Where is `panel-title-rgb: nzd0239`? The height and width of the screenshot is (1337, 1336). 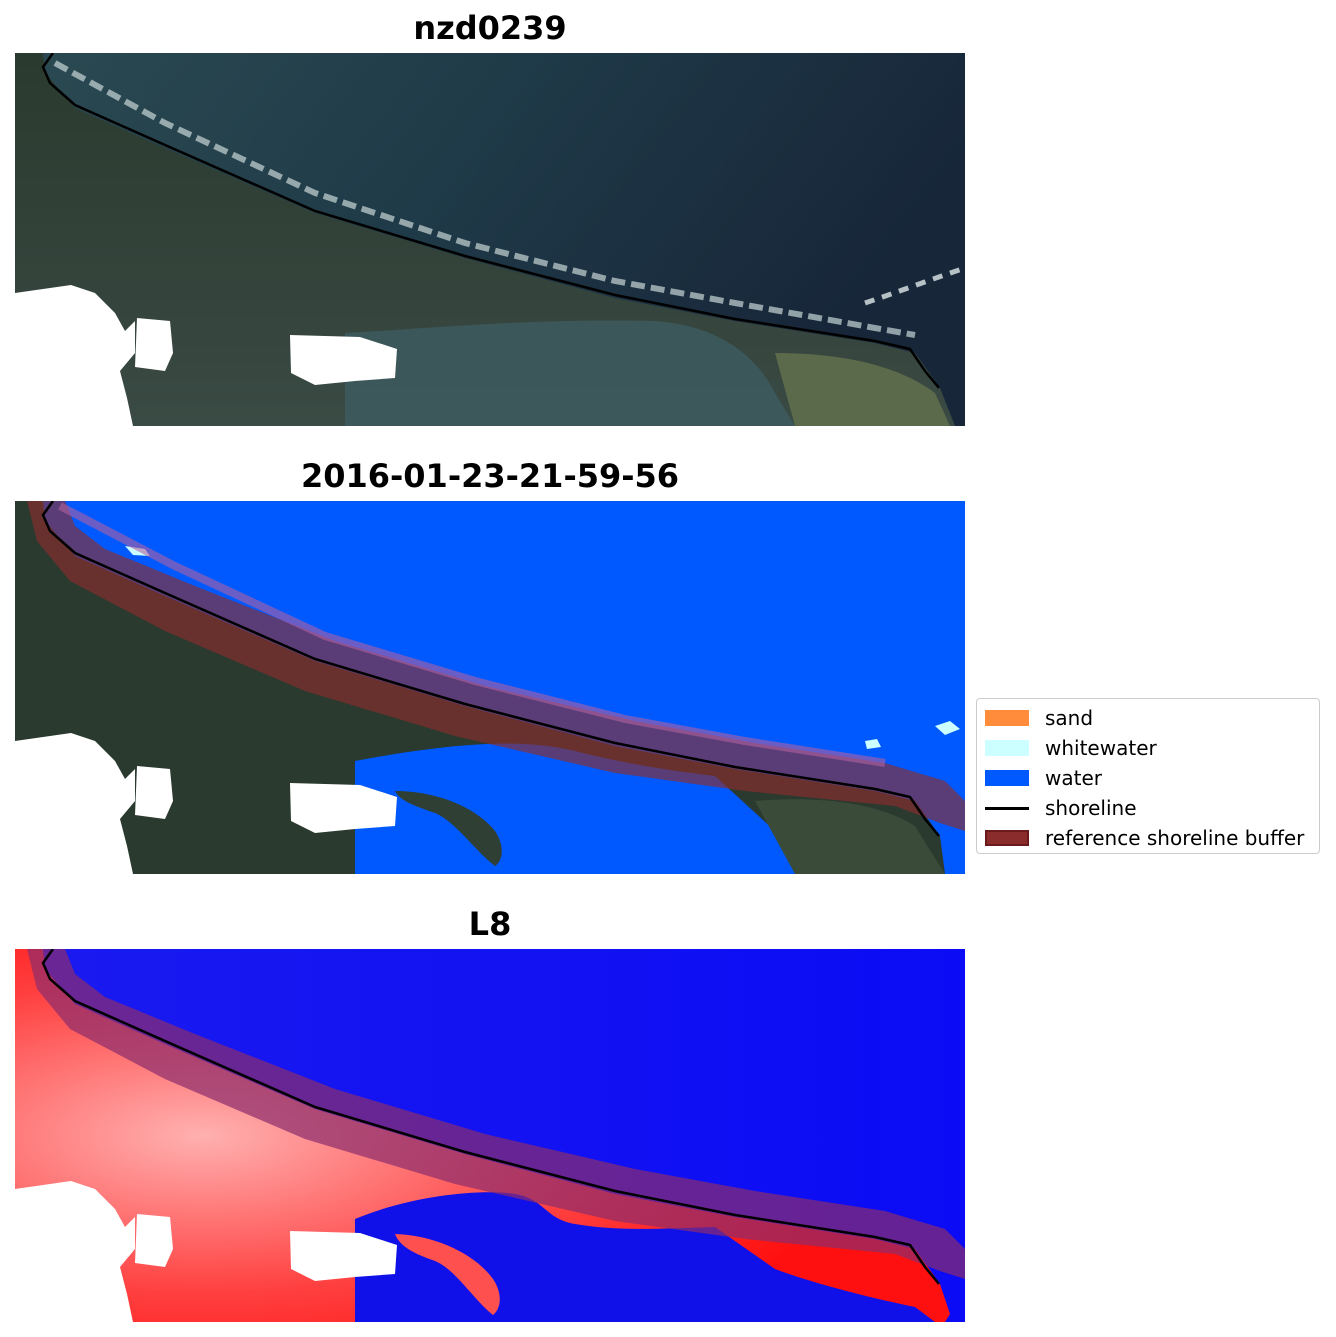
panel-title-rgb: nzd0239 is located at coordinates (490, 28).